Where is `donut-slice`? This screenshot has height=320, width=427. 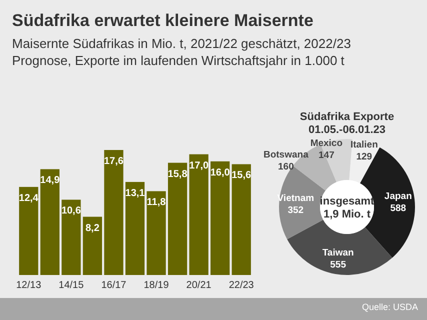
donut-slice is located at coordinates (339, 247).